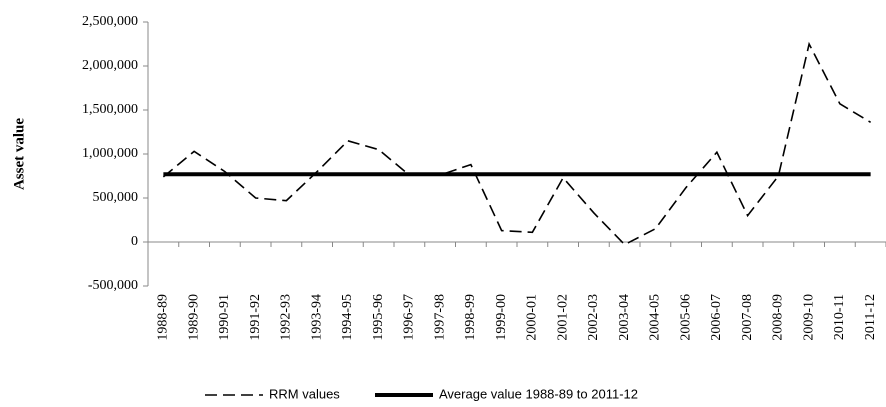  Describe the element at coordinates (839, 317) in the screenshot. I see `x-tick-label: 2010-11` at that location.